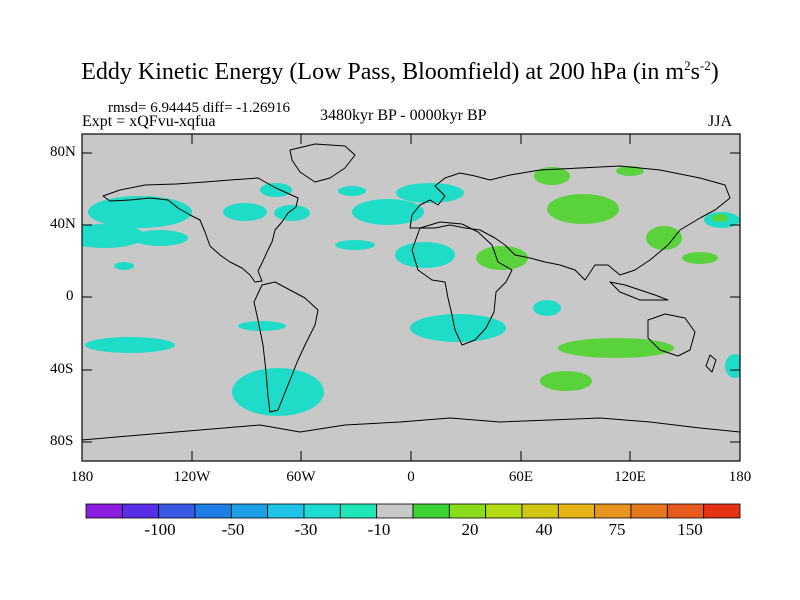 The image size is (800, 600). What do you see at coordinates (149, 121) in the screenshot?
I see `experiment-label: Expt = xQFvu-xqfua` at bounding box center [149, 121].